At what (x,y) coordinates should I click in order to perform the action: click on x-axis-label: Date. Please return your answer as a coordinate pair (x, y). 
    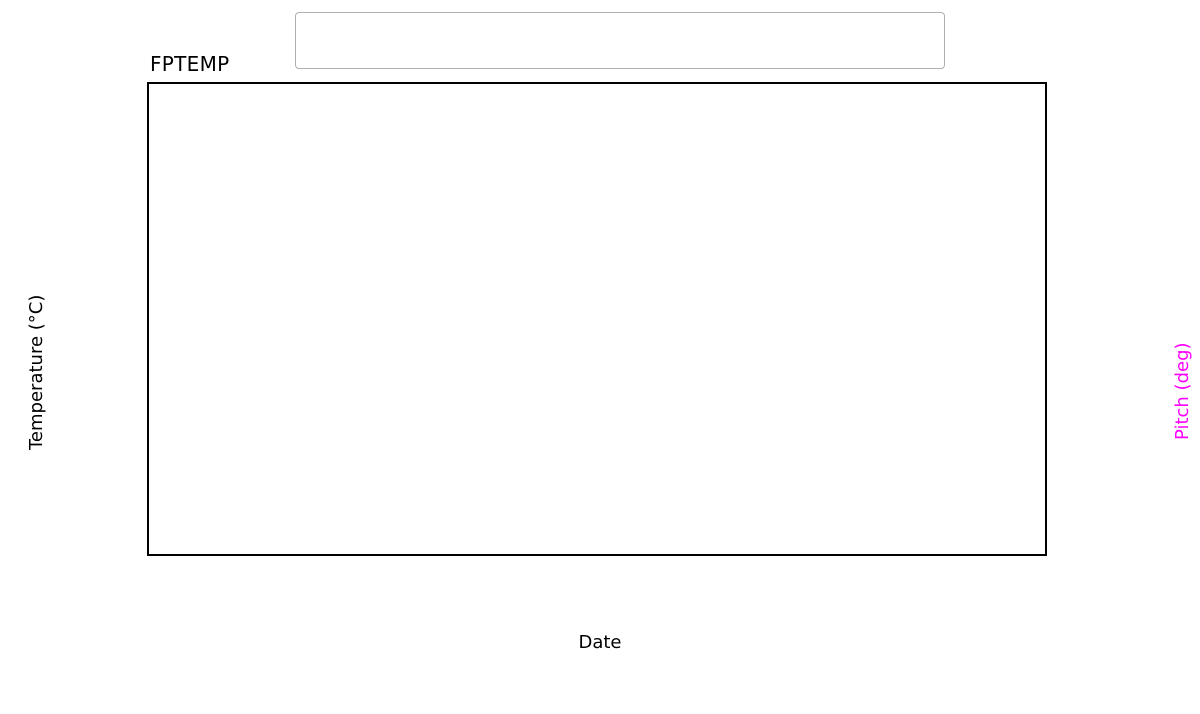
    Looking at the image, I should click on (600, 642).